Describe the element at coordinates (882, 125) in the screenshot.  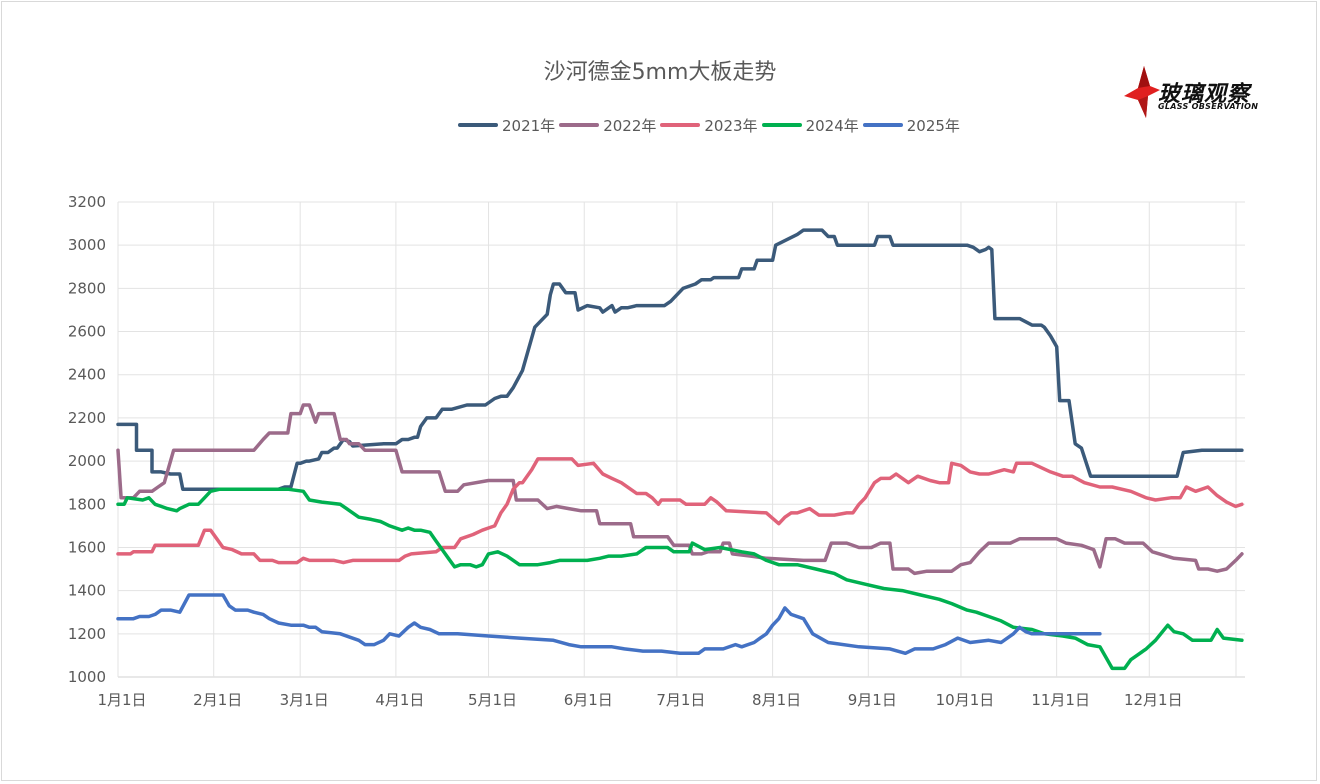
I see `legend-swatch-2025` at that location.